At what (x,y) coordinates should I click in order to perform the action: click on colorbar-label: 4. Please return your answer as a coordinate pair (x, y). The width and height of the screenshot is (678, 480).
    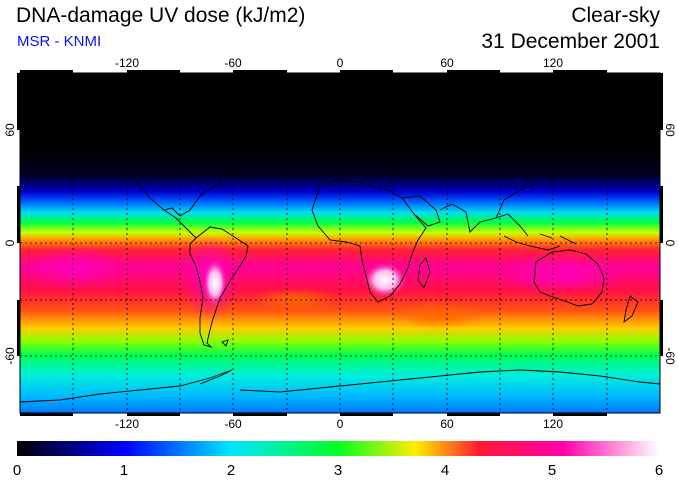
    Looking at the image, I should click on (445, 470).